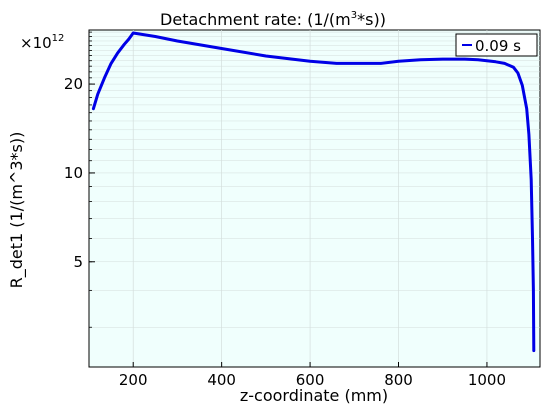  Describe the element at coordinates (487, 380) in the screenshot. I see `x-tick-label: 1000` at that location.